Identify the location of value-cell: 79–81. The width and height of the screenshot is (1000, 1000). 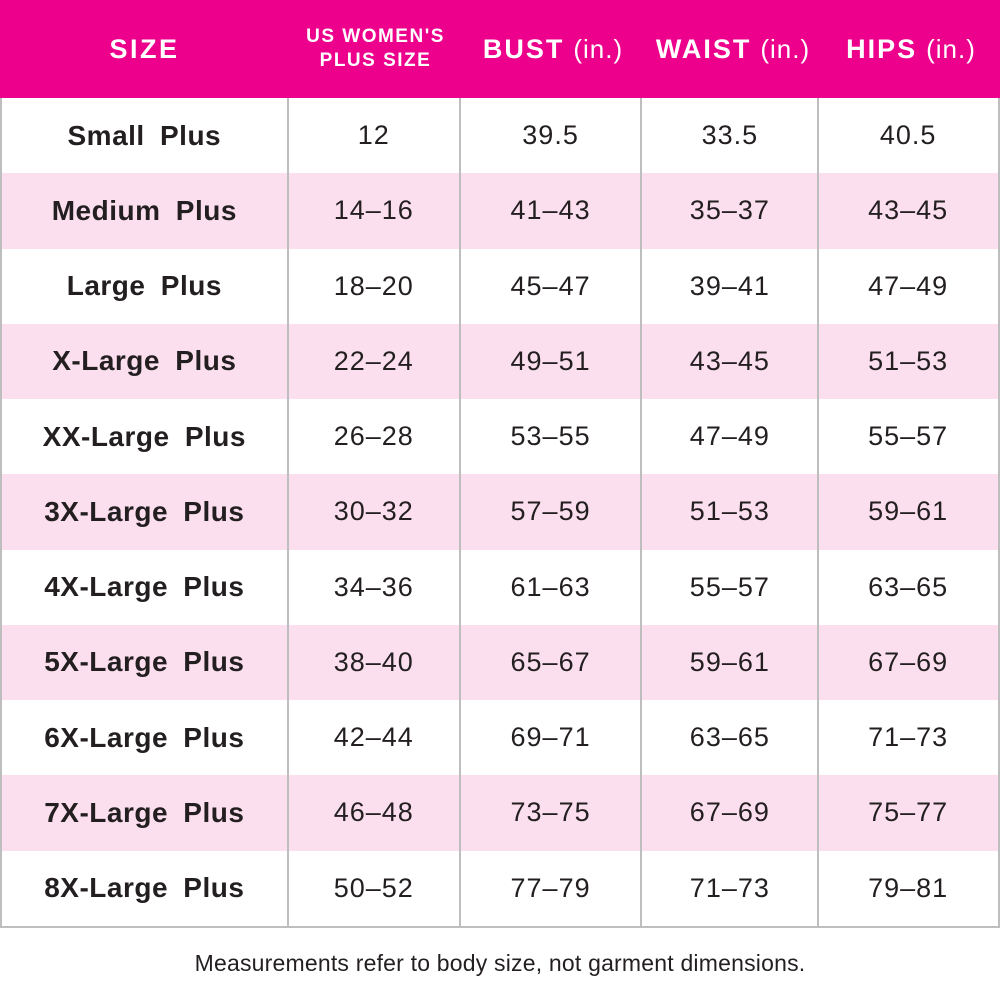
(908, 887).